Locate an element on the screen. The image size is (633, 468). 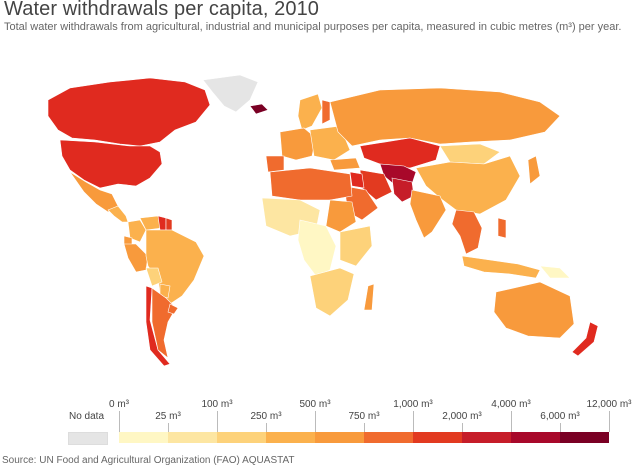
legend: No data is located at coordinates (316, 422).